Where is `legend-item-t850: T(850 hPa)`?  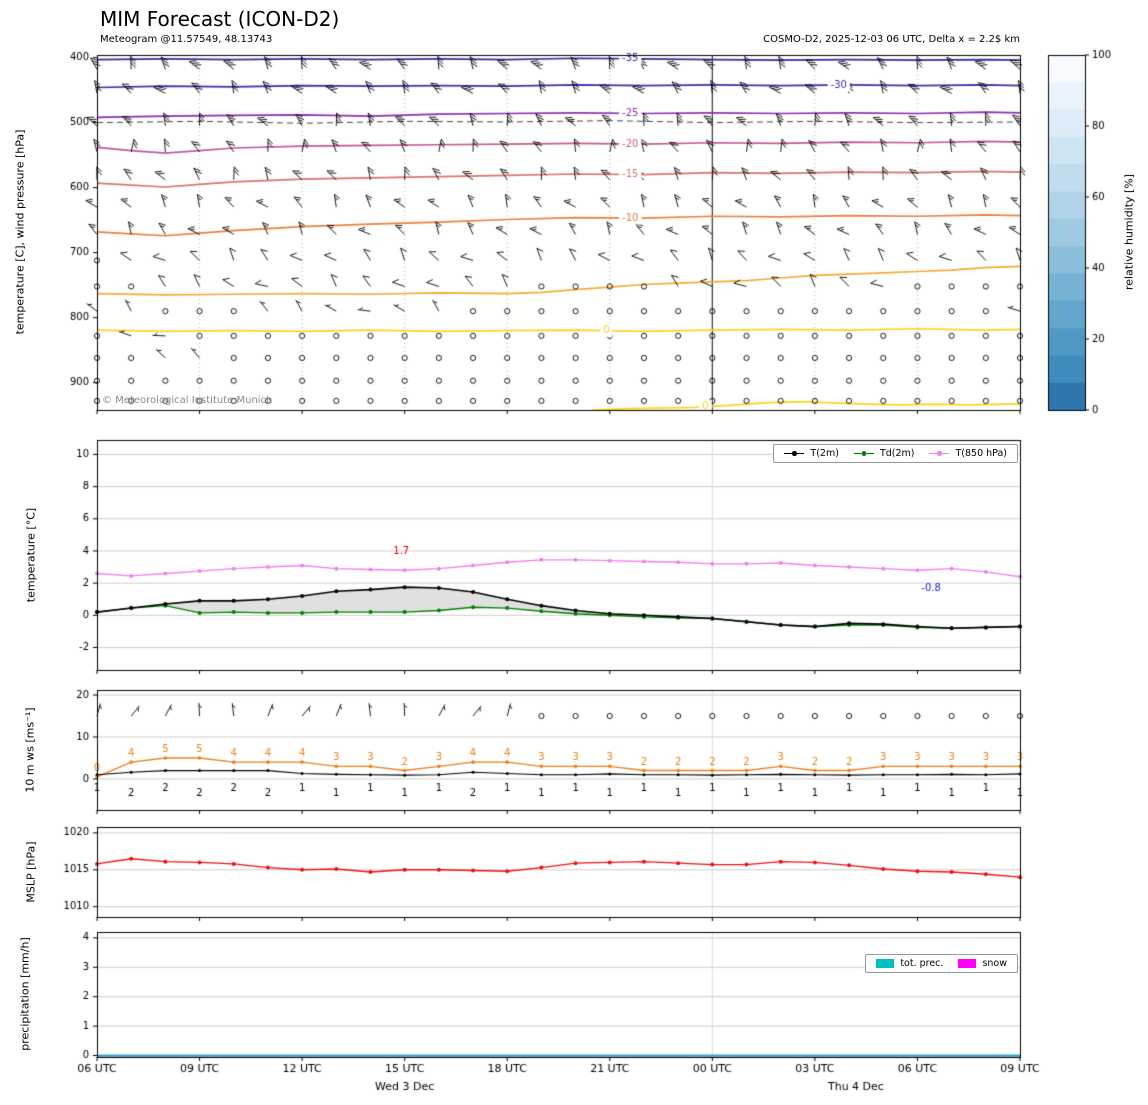 legend-item-t850: T(850 hPa) is located at coordinates (968, 453).